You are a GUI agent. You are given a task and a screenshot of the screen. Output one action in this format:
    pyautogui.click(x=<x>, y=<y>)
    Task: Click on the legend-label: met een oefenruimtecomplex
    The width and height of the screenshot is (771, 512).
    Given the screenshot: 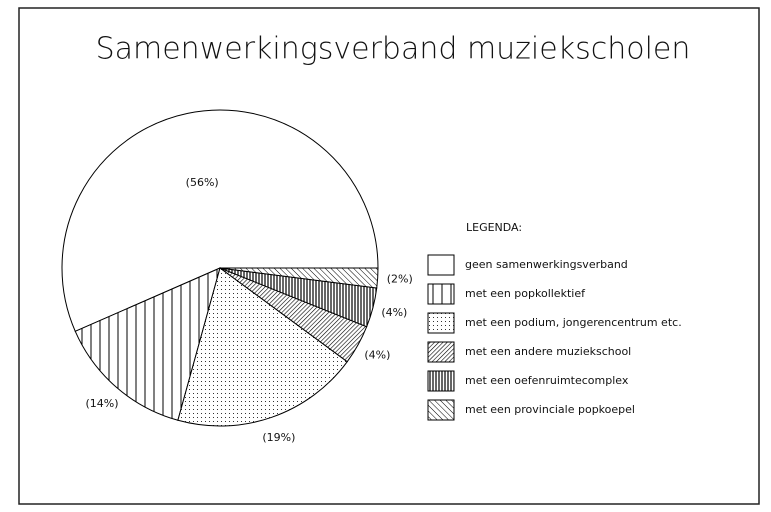 What is the action you would take?
    pyautogui.click(x=547, y=380)
    